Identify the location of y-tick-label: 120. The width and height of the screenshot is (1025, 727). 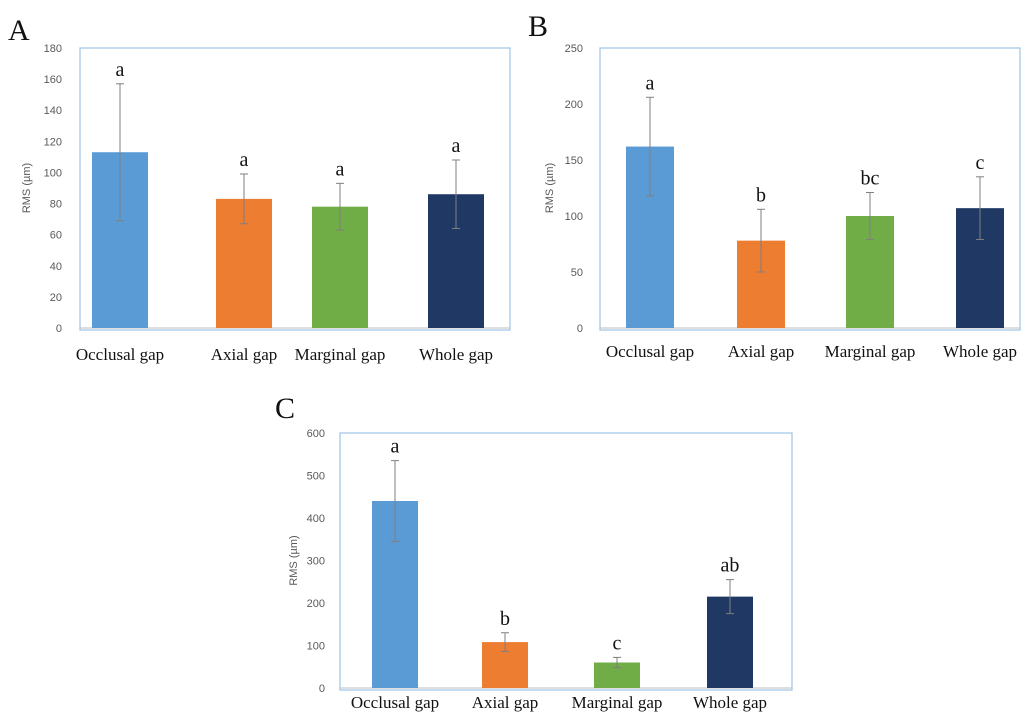
(53, 142).